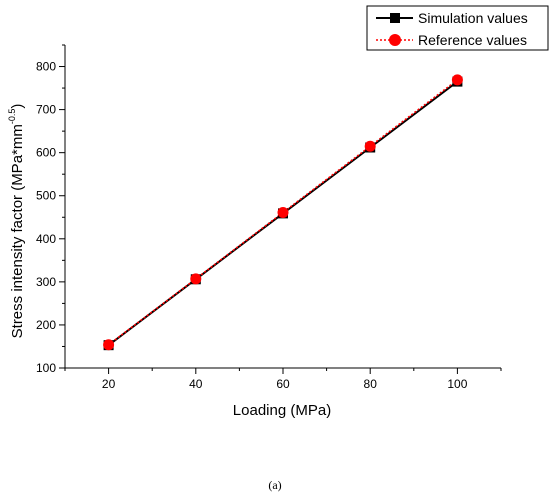 The height and width of the screenshot is (501, 550). I want to click on x-axis-title: Loading (MPa), so click(282, 410).